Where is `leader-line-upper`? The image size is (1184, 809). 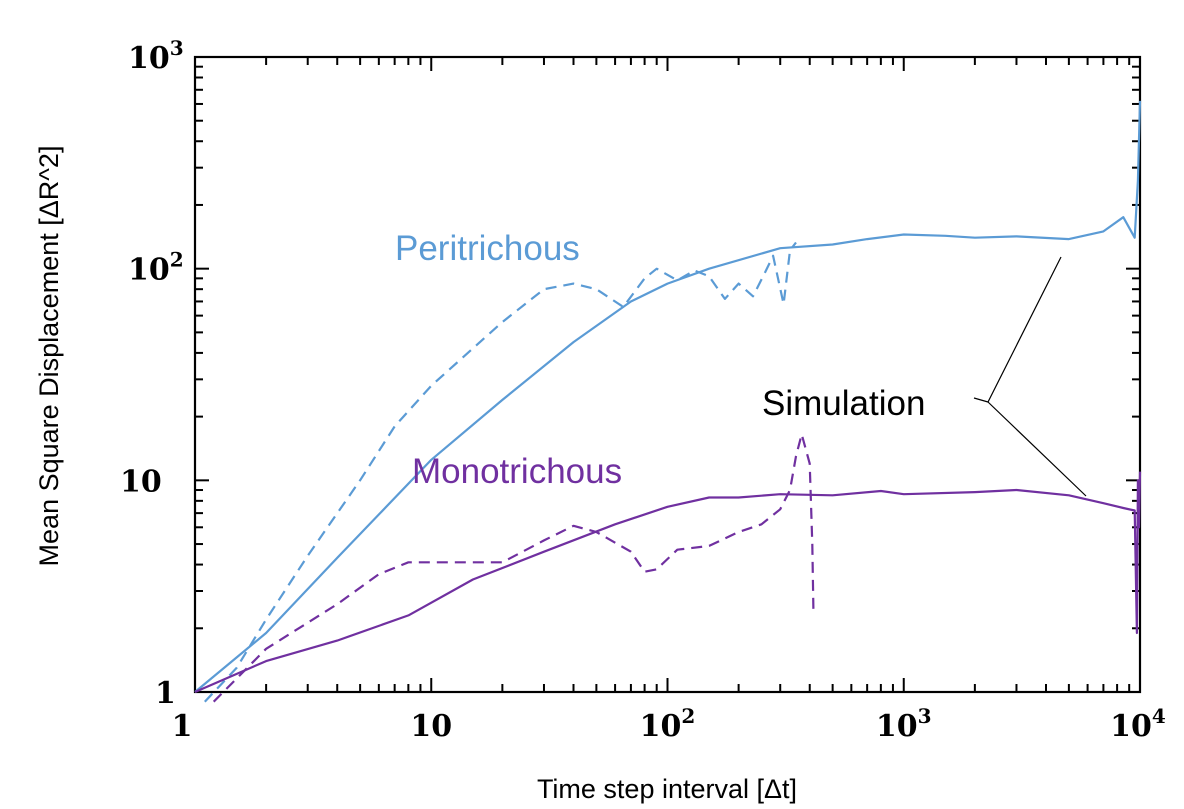 leader-line-upper is located at coordinates (1017, 329).